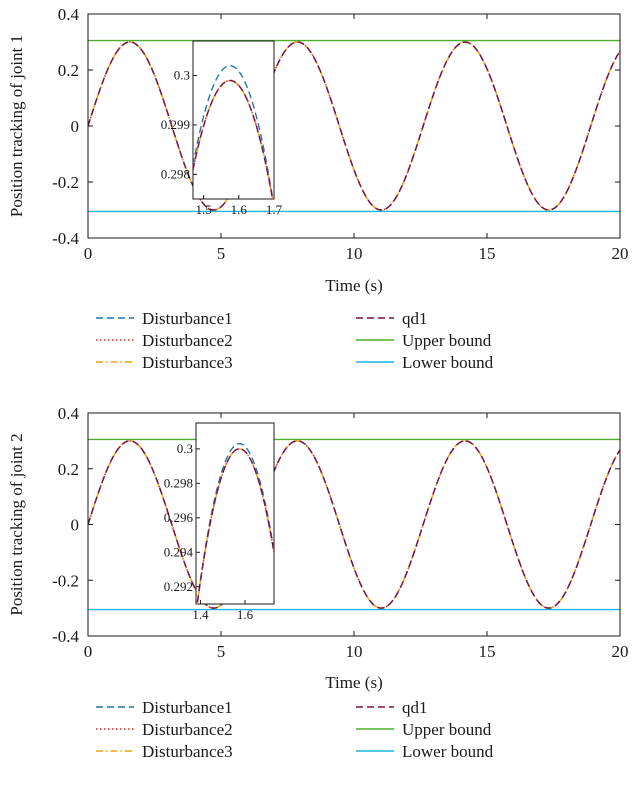 This screenshot has width=643, height=793. What do you see at coordinates (203, 209) in the screenshot?
I see `inset-x-tick-label: 1.5` at bounding box center [203, 209].